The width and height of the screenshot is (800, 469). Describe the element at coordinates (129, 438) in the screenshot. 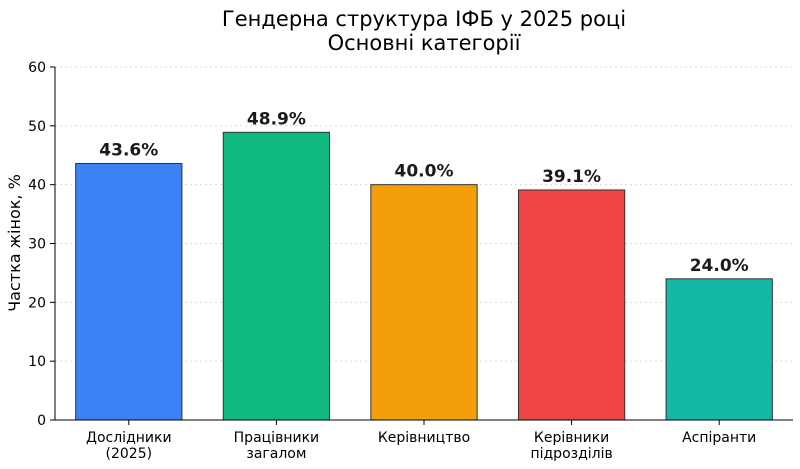

I see `x-tick-label-1-1: Дослідники` at that location.